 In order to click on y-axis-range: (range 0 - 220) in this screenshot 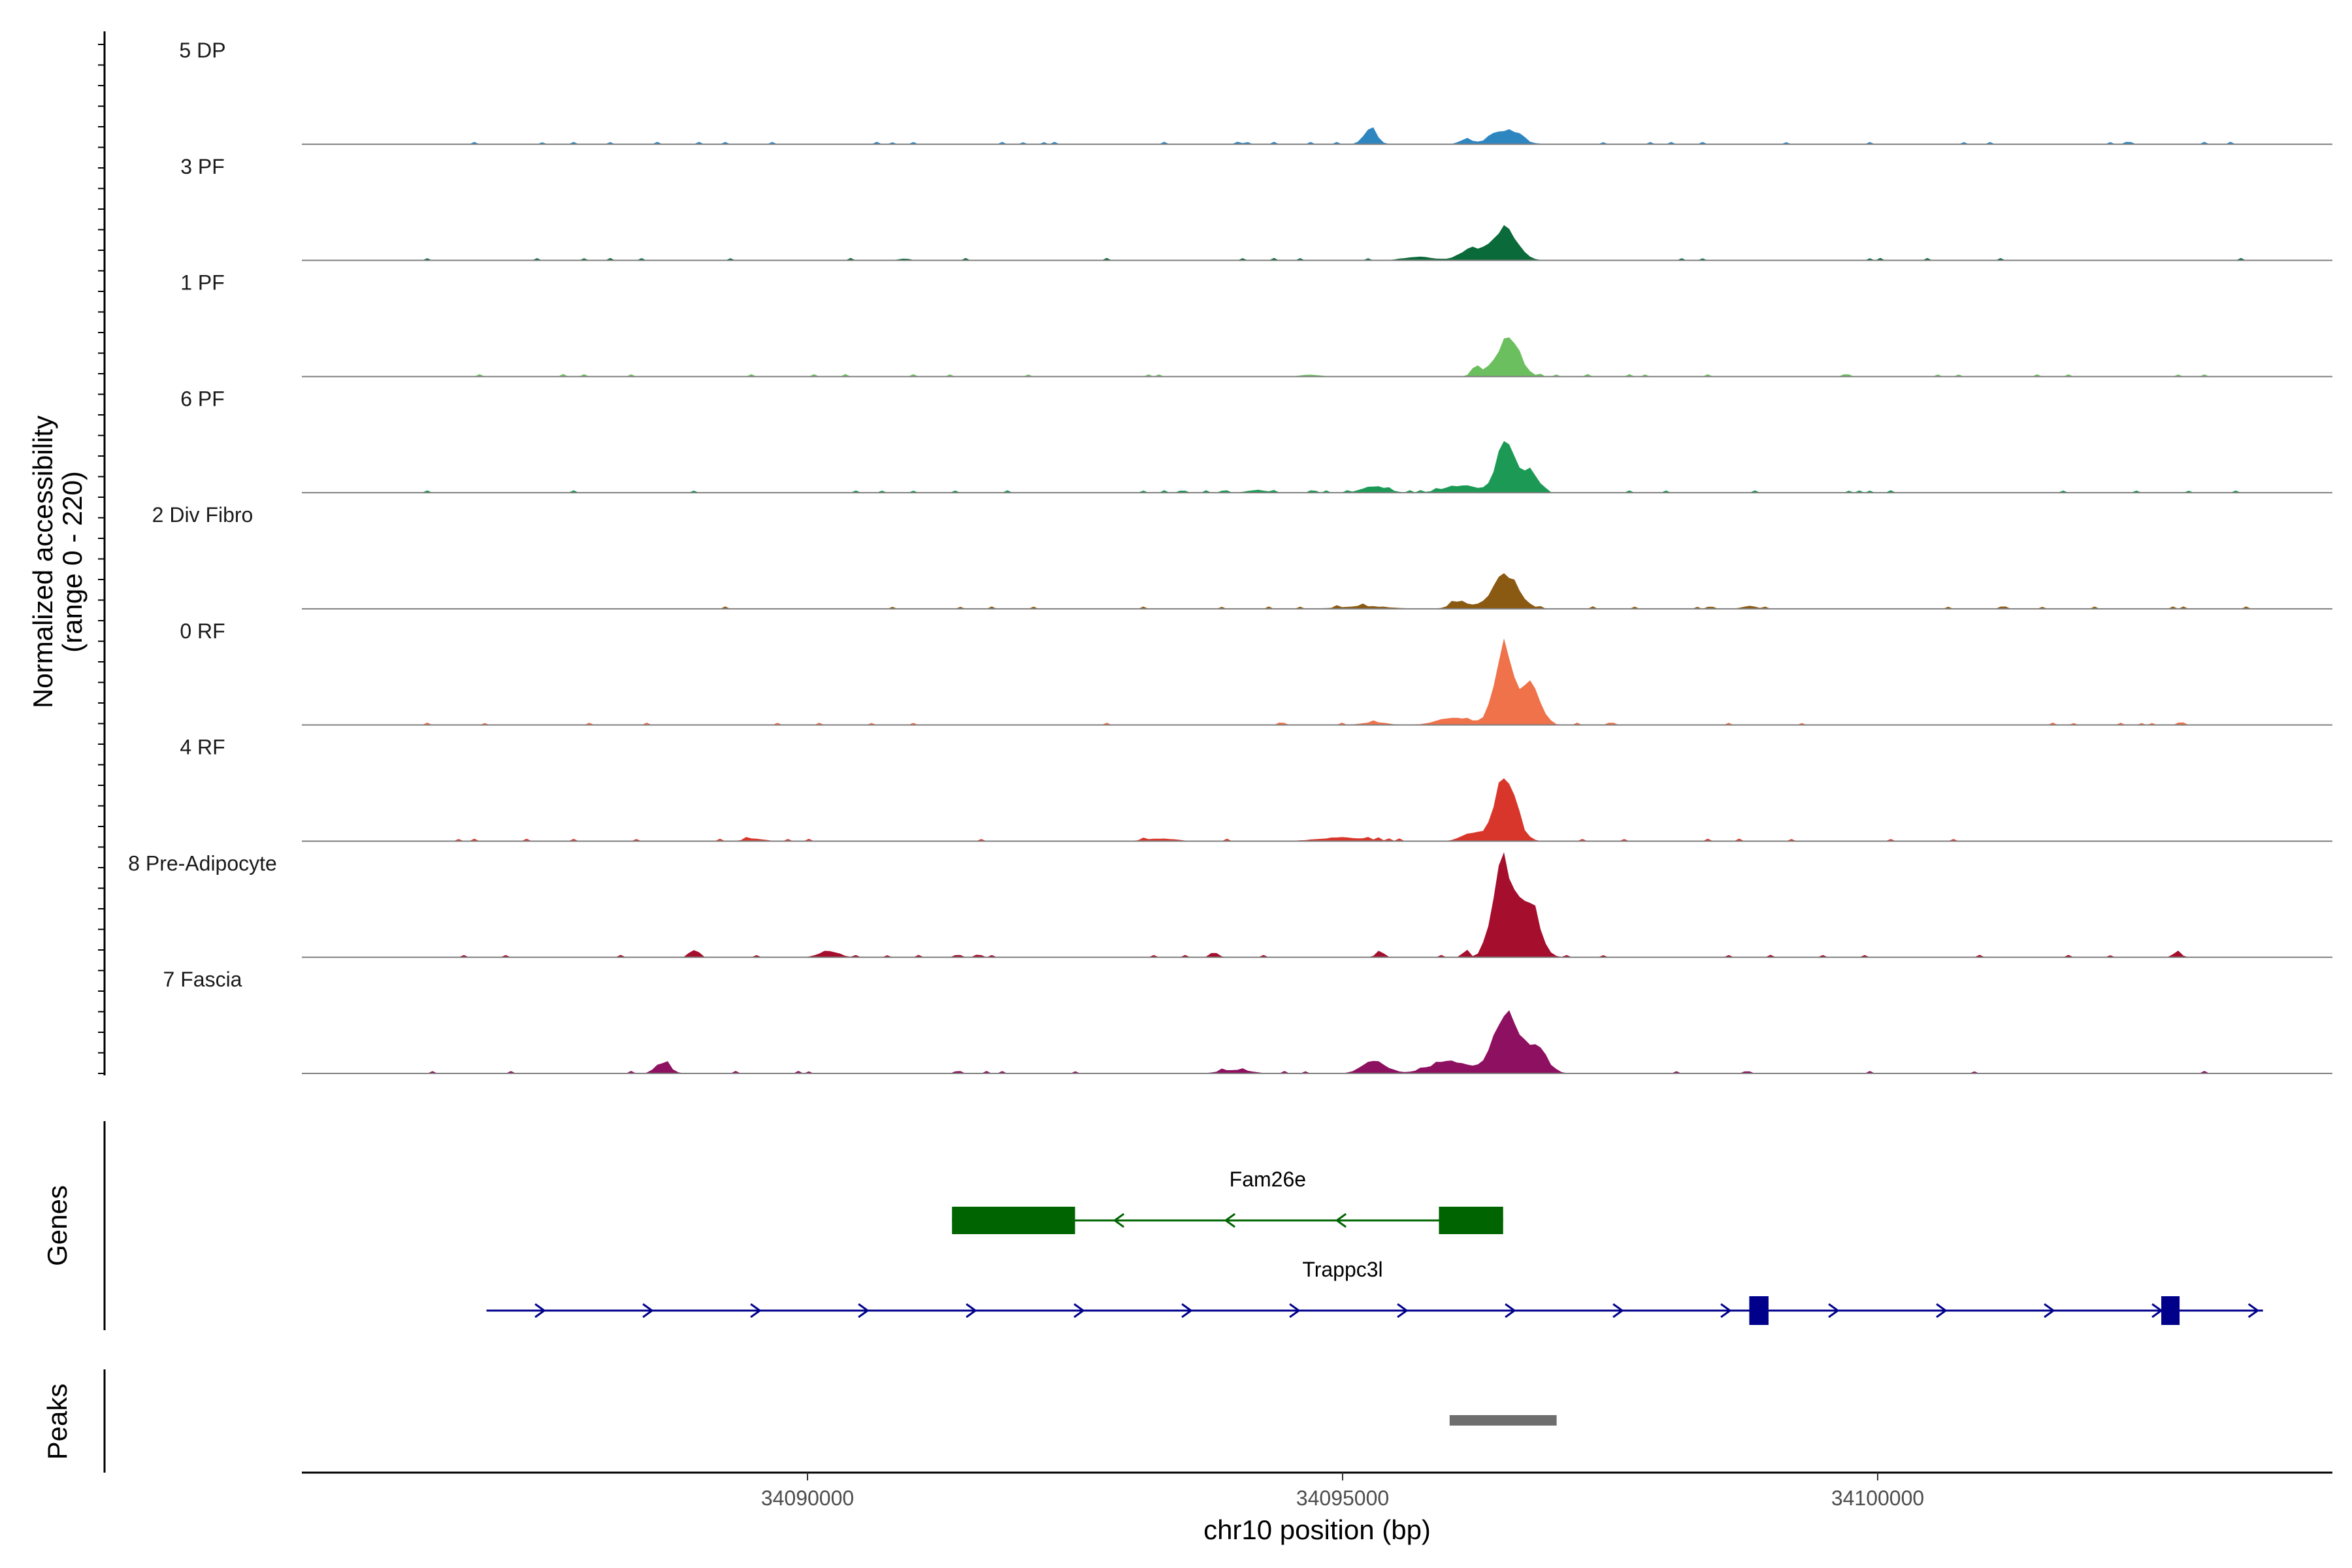, I will do `click(72, 562)`.